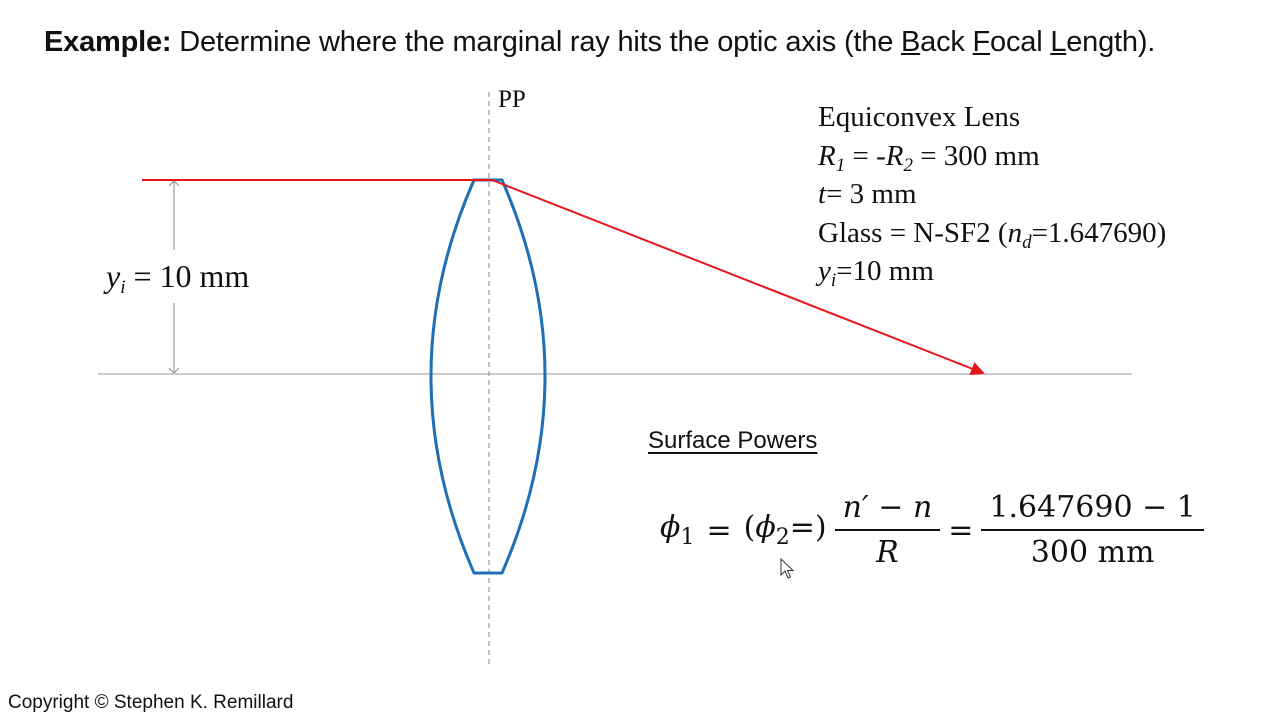  What do you see at coordinates (787, 568) in the screenshot?
I see `mouse-pointer-icon` at bounding box center [787, 568].